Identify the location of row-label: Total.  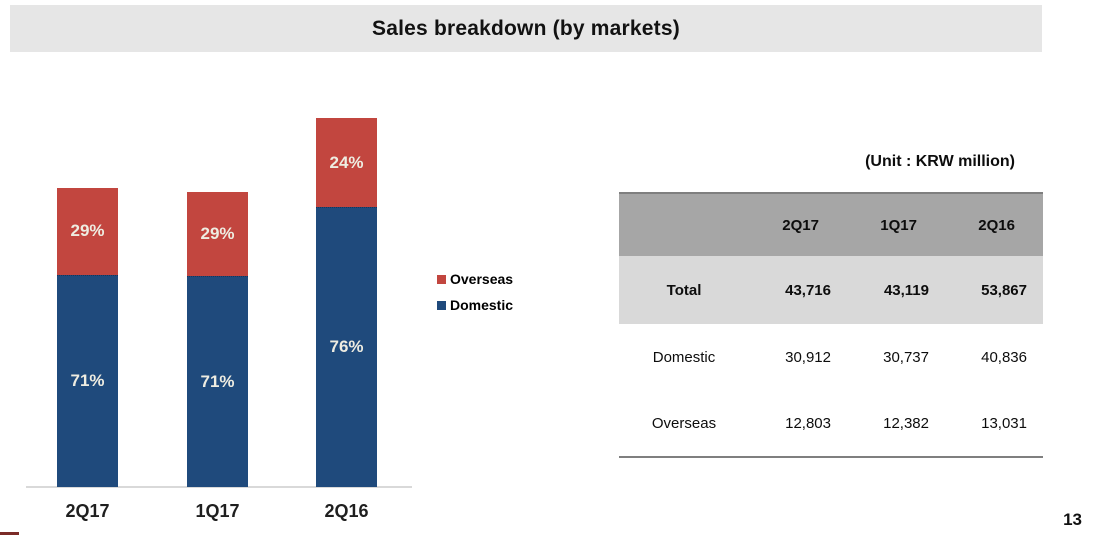
(684, 290).